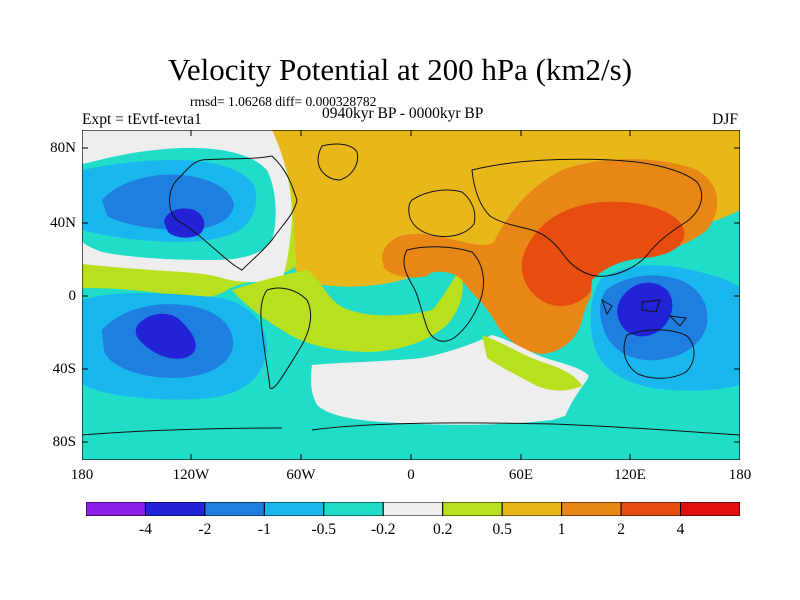 The width and height of the screenshot is (800, 600). I want to click on lon-tick-0: 0, so click(411, 475).